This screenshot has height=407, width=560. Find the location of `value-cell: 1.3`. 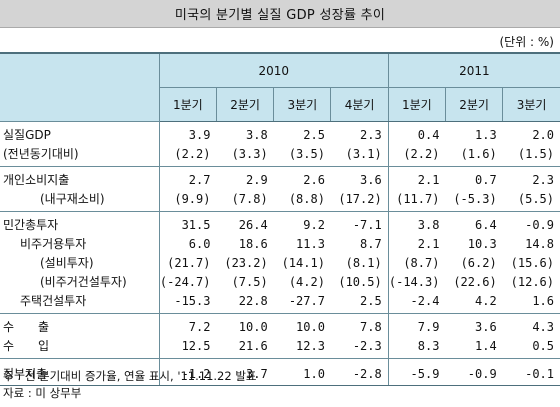

value-cell: 1.3 is located at coordinates (486, 134).